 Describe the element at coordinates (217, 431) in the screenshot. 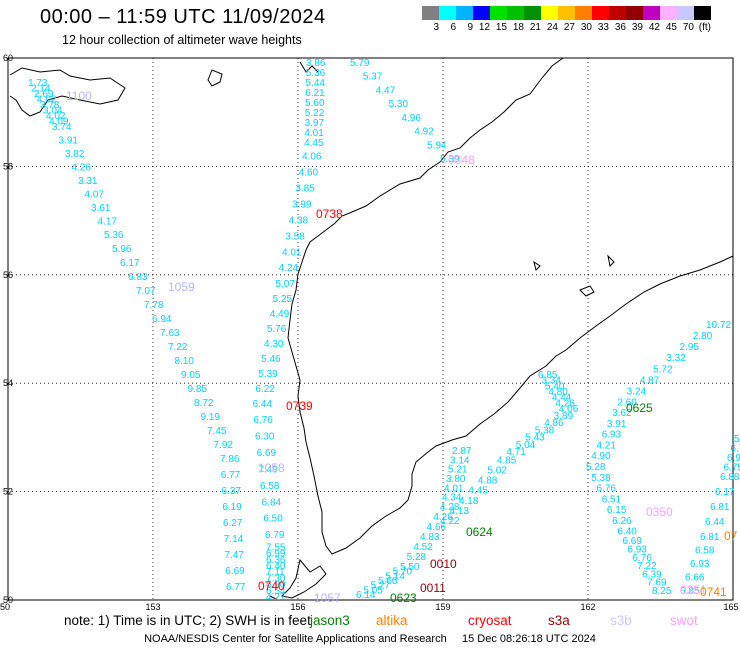

I see `track-a-value: 7.45` at that location.